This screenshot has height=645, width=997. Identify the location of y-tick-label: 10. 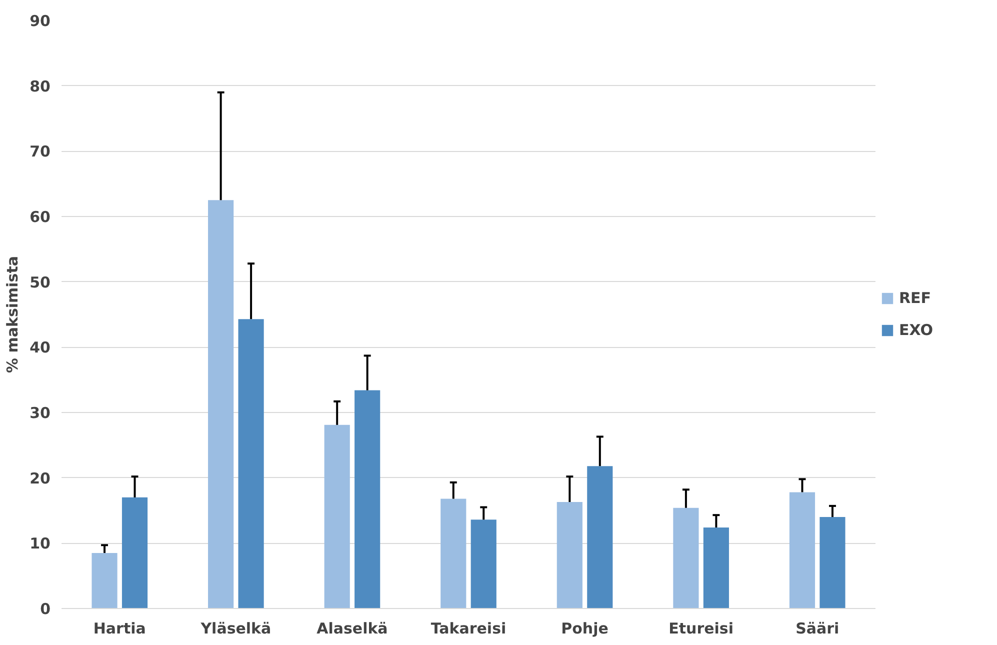
(40, 543).